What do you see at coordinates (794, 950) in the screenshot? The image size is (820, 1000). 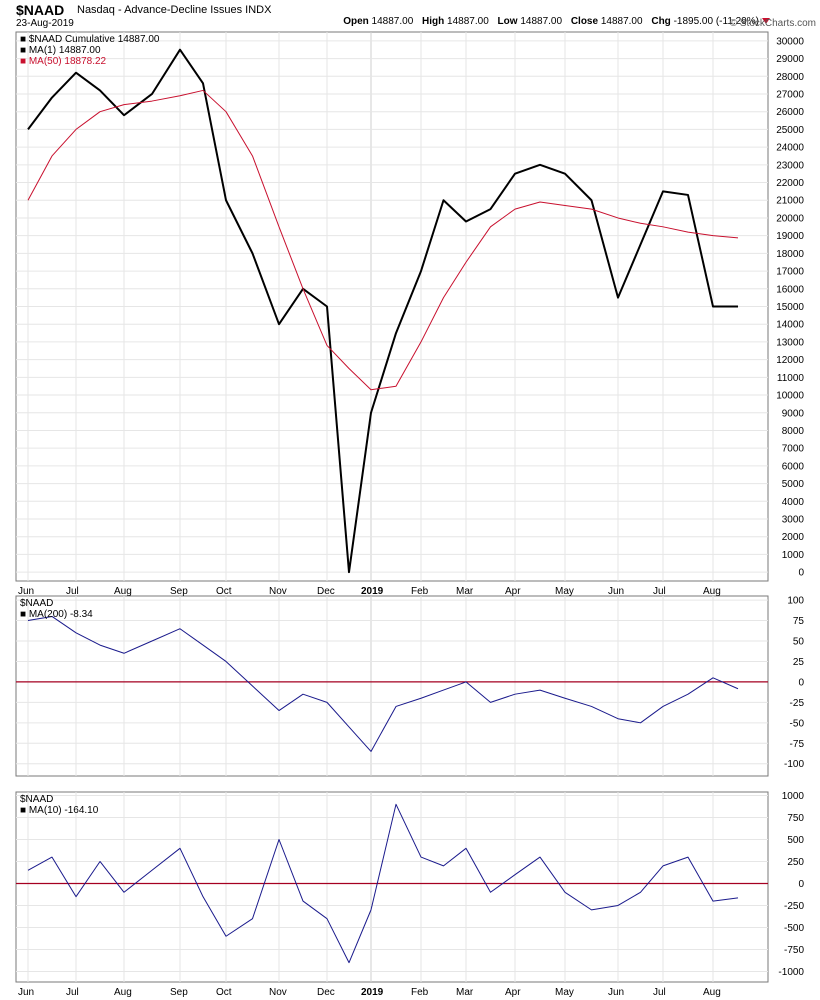 I see `y-tick-label: -750` at bounding box center [794, 950].